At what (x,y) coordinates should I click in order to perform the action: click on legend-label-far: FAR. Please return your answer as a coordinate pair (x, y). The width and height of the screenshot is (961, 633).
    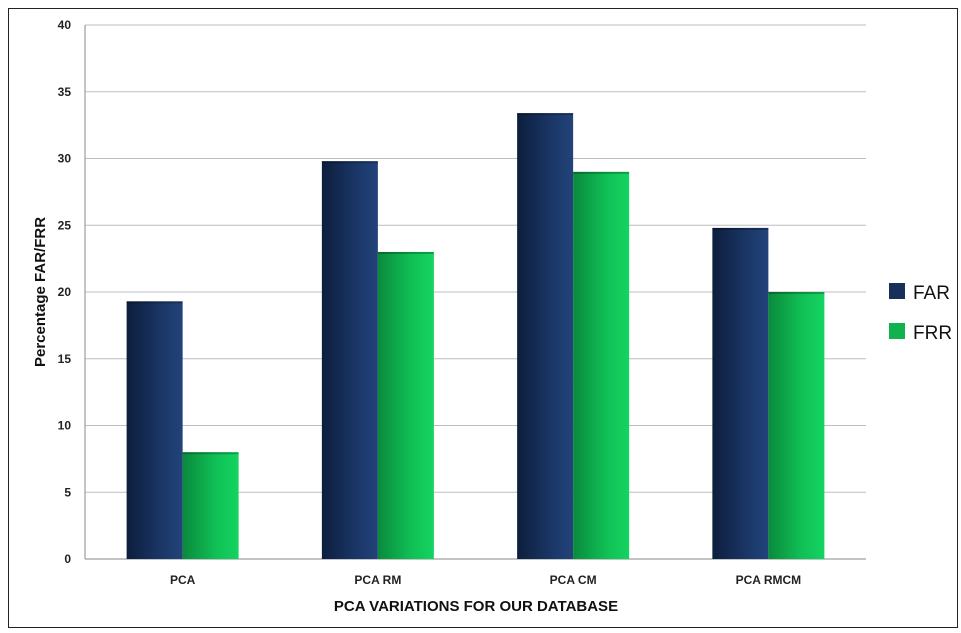
    Looking at the image, I should click on (931, 293).